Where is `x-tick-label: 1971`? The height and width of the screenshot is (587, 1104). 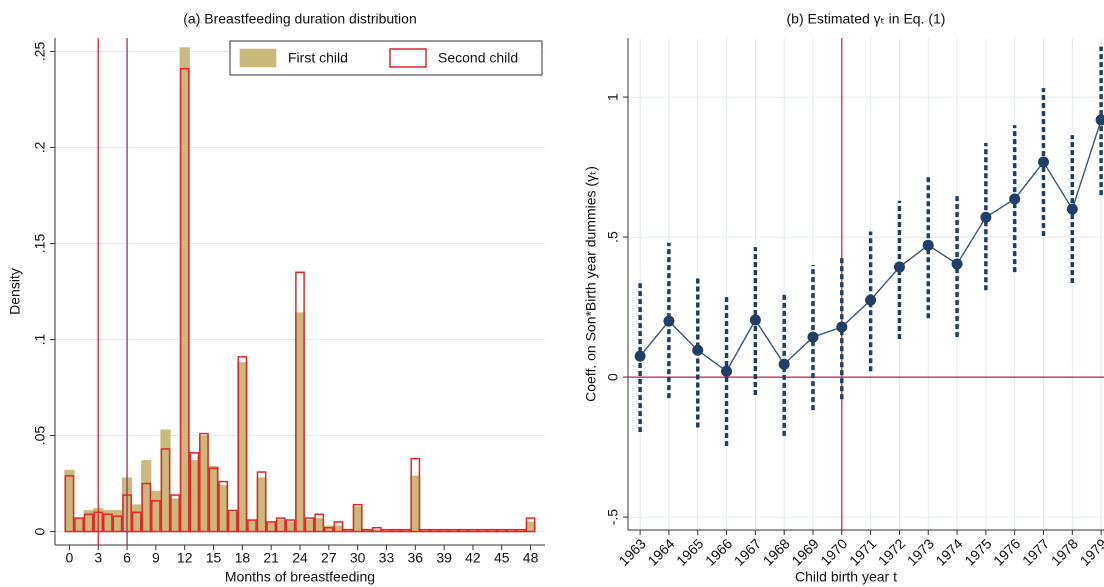 x-tick-label: 1971 is located at coordinates (862, 551).